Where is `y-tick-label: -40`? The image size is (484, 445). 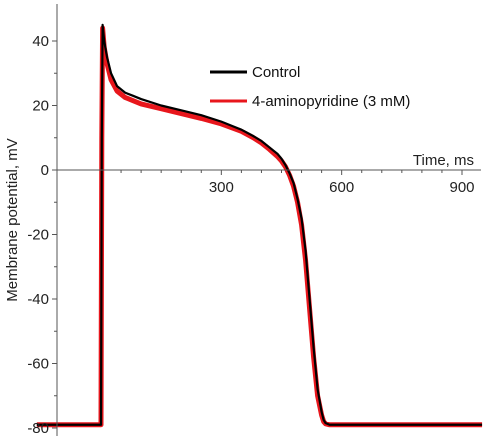 y-tick-label: -40 is located at coordinates (38, 299).